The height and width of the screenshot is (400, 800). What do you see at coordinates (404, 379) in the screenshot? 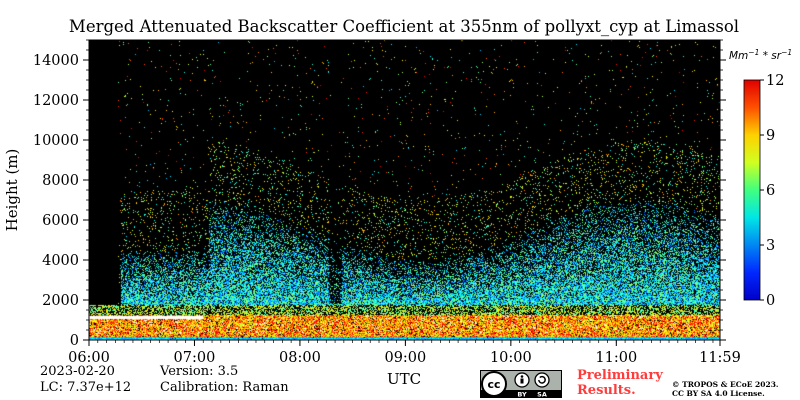
I see `x-axis-label: UTC` at bounding box center [404, 379].